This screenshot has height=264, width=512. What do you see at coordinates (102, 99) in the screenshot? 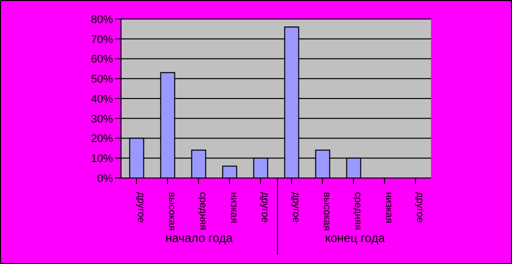
I see `y-tick-label: 40%` at bounding box center [102, 99].